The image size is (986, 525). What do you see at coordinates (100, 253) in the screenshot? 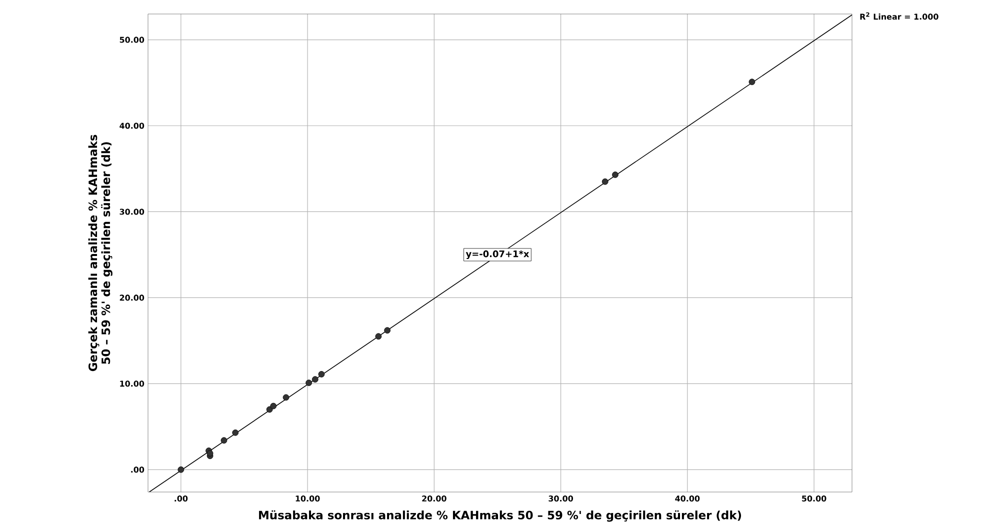
I see `y-axis-title: Gerçek zamanlı analizde % KAHmaks 50 – 59 %' de geçirilen süreler (dk)` at bounding box center [100, 253].